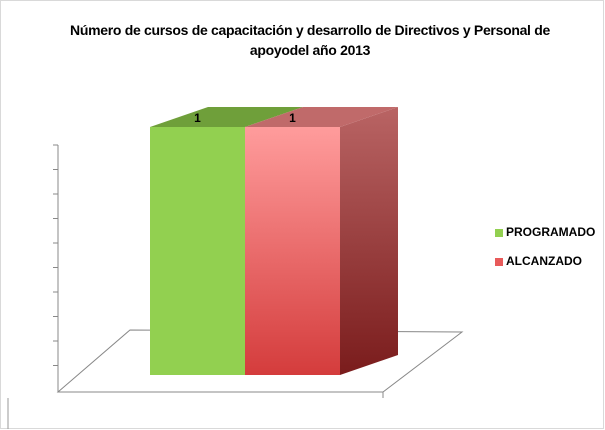 The image size is (605, 430). What do you see at coordinates (550, 232) in the screenshot?
I see `legend-label: PROGRAMADO` at bounding box center [550, 232].